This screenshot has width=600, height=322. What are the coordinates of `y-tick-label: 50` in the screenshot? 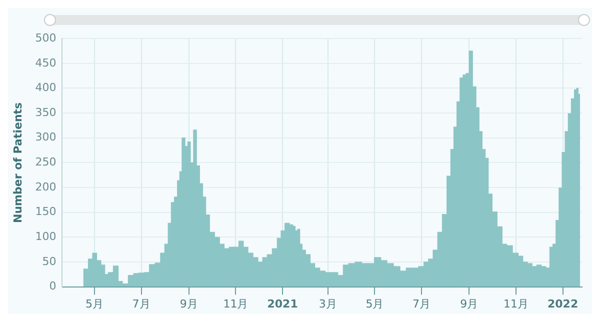 It's located at (49, 261).